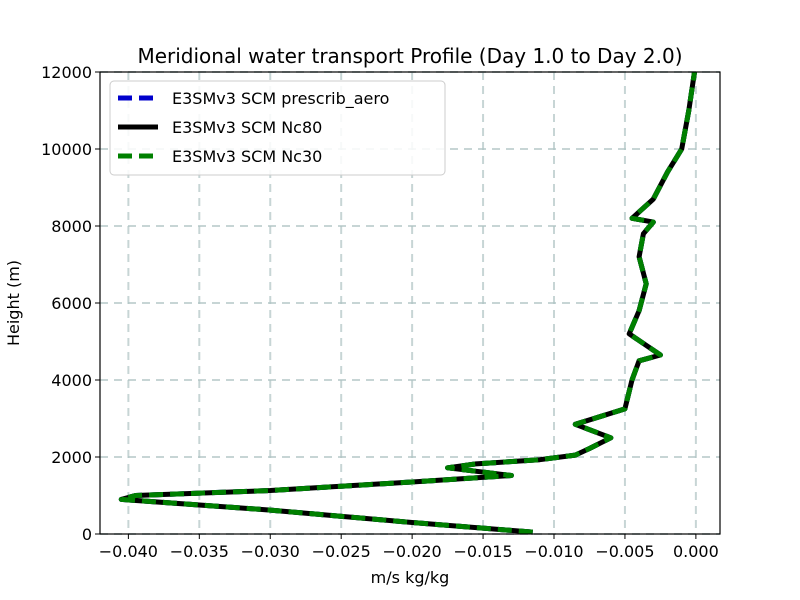 Image resolution: width=800 pixels, height=600 pixels. What do you see at coordinates (341, 551) in the screenshot?
I see `x-tick-label: −0.025` at bounding box center [341, 551].